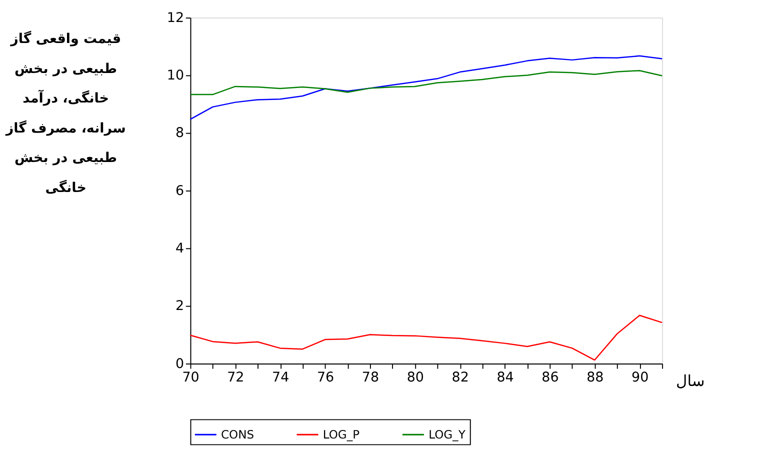  Describe the element at coordinates (505, 378) in the screenshot. I see `x-tick-label: 84` at that location.